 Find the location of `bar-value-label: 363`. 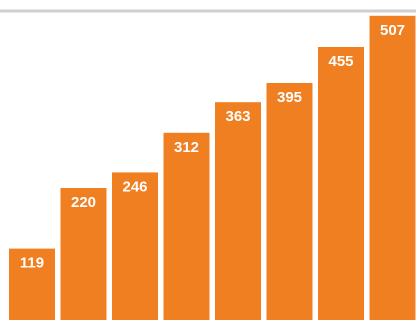

bar-value-label: 363 is located at coordinates (237, 116).